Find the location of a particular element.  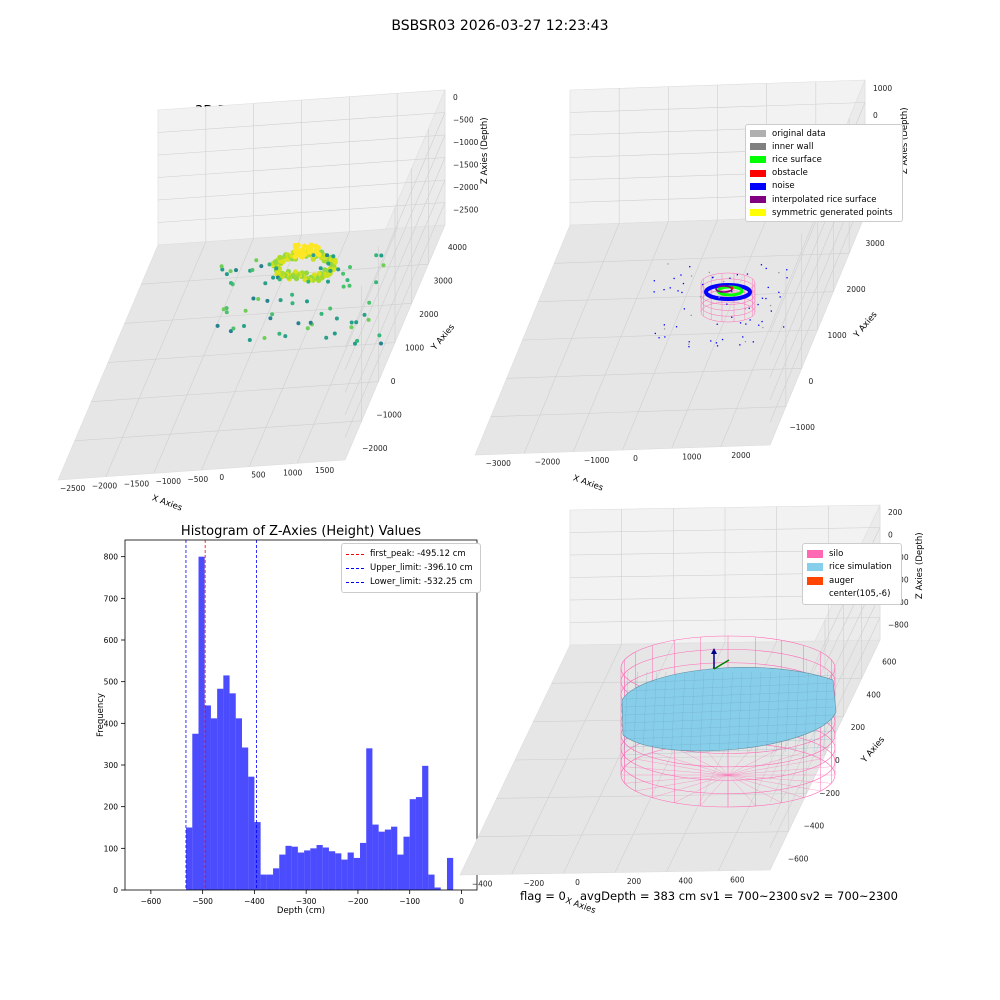

sim-zlabel: Z Axies (Depth) is located at coordinates (920, 565).